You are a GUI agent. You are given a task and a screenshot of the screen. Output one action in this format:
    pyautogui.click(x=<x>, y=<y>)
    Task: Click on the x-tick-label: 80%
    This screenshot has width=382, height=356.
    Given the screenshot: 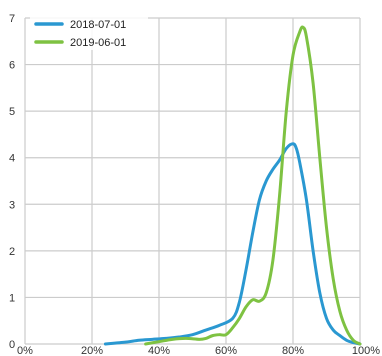 What is the action you would take?
    pyautogui.click(x=293, y=350)
    